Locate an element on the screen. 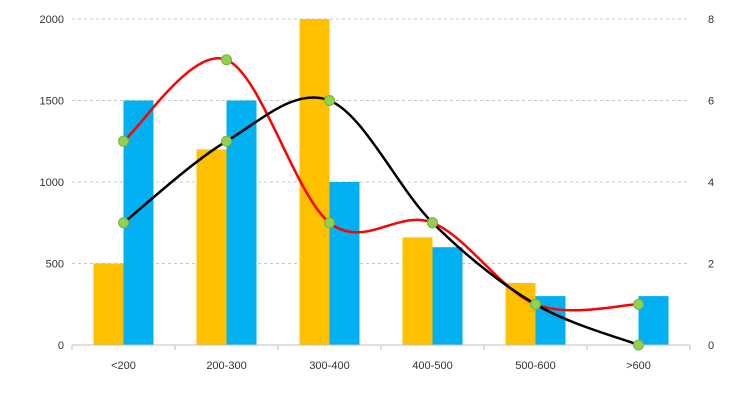 The height and width of the screenshot is (413, 754). y-right-tick-label: 0 is located at coordinates (711, 346).